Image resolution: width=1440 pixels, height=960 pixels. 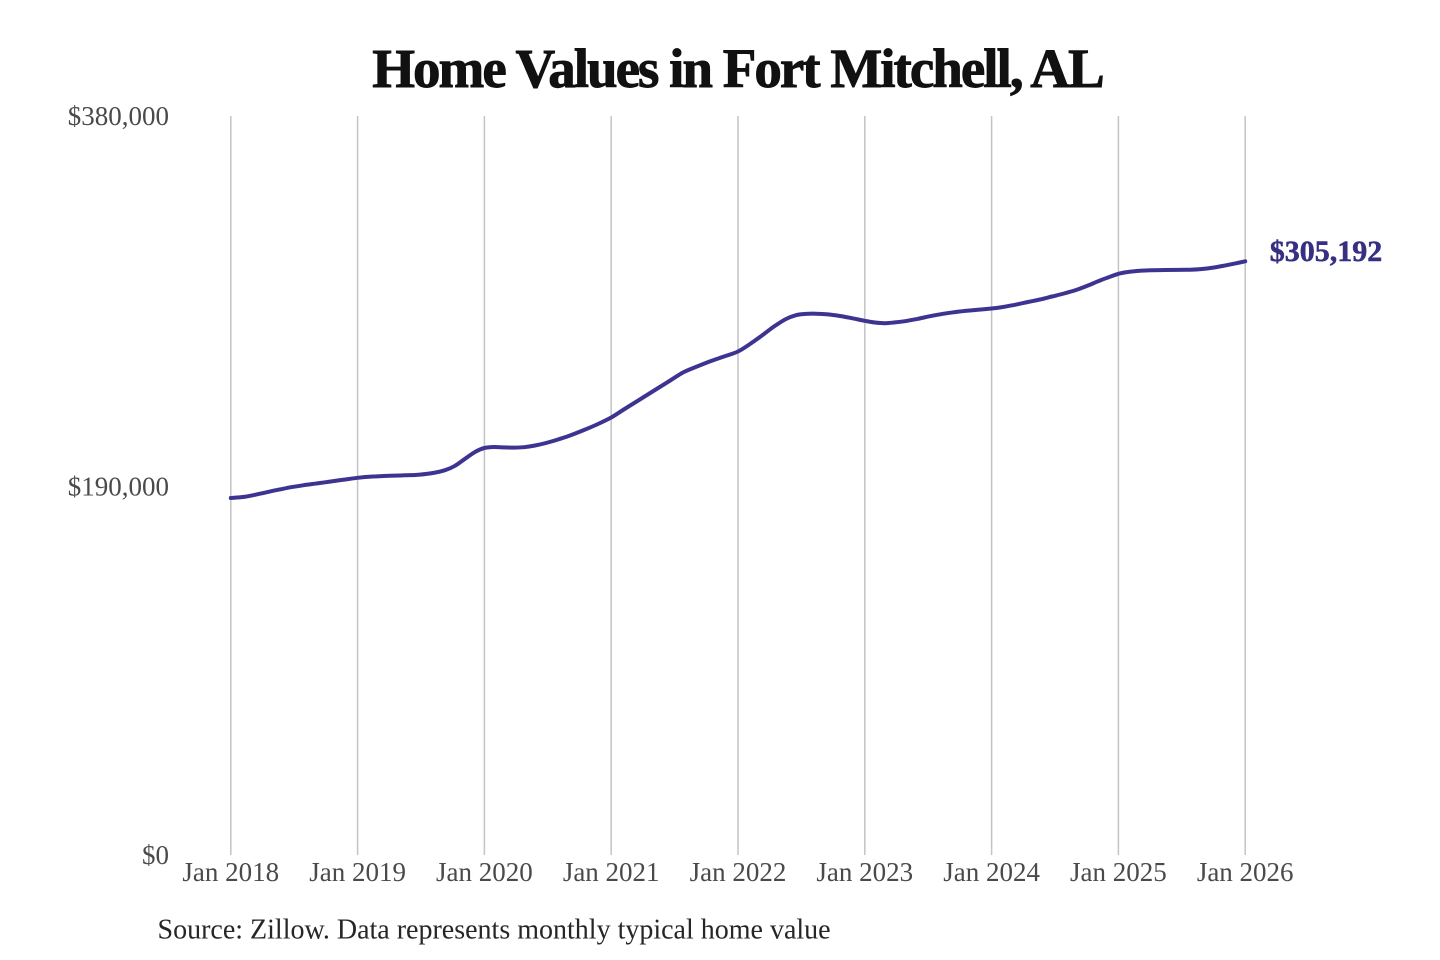 I want to click on svg-text: Jan 2022, so click(x=738, y=872).